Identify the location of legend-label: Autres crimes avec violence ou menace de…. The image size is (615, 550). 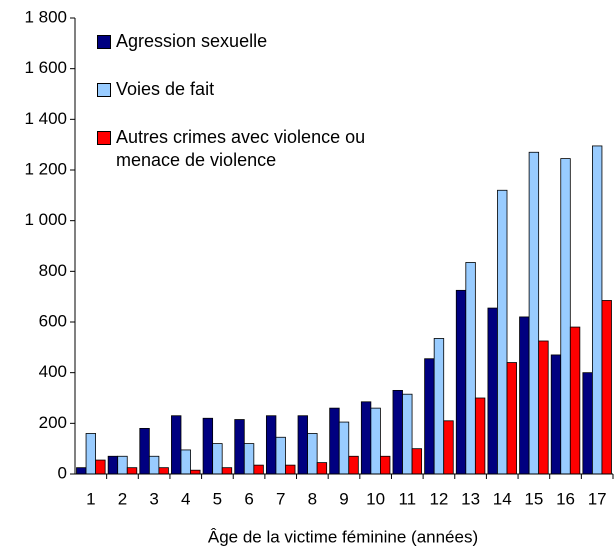
(241, 148).